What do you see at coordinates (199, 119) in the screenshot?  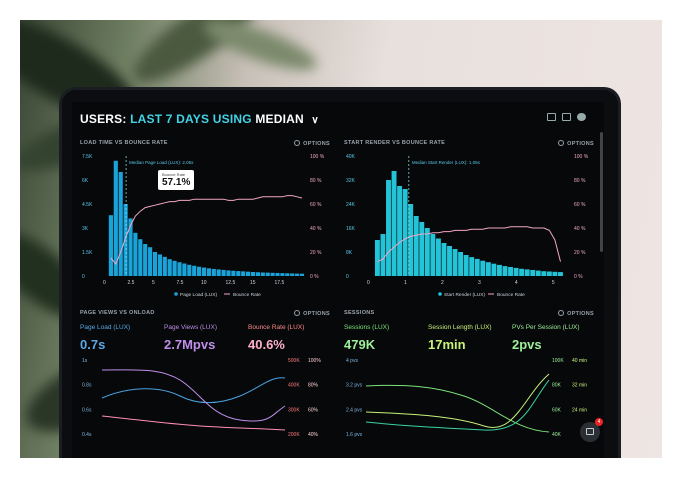 I see `dashboard-title: USERS: LAST 7 DAYS USING MEDIAN ∨` at bounding box center [199, 119].